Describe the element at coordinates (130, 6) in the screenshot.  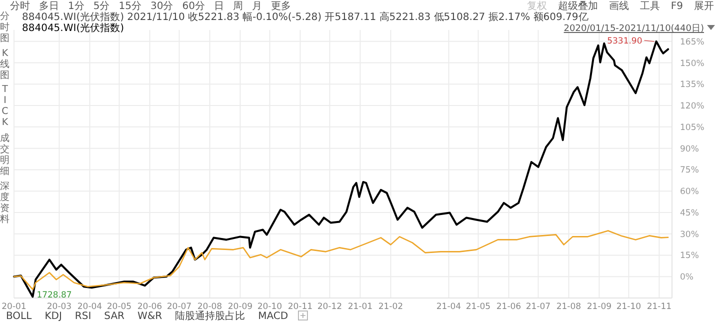
I see `text: 15分` at that location.